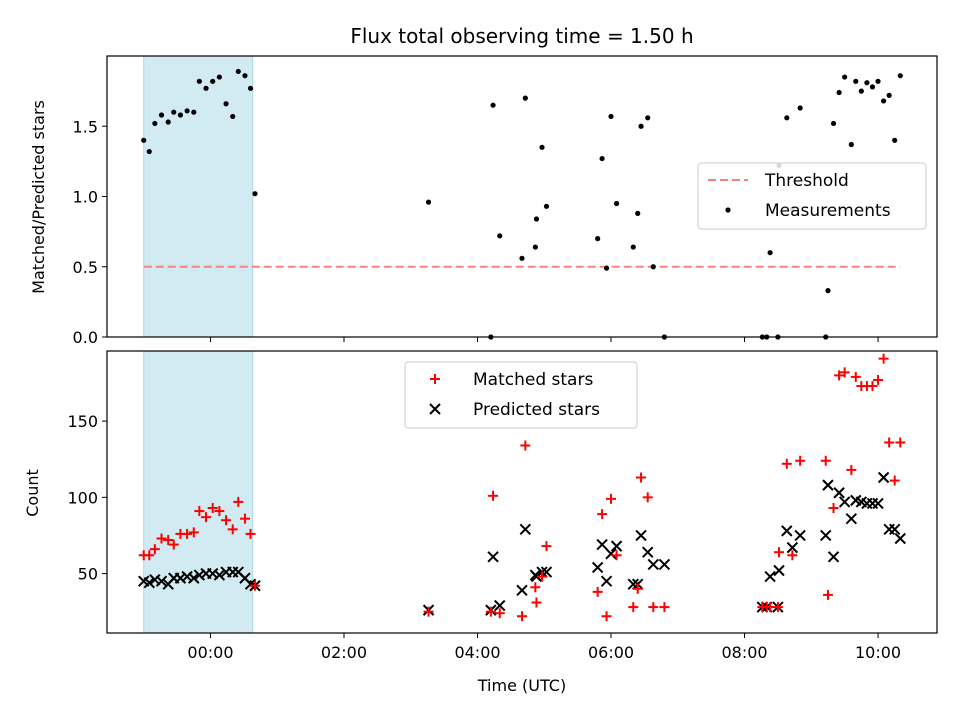 The image size is (960, 724). What do you see at coordinates (198, 492) in the screenshot?
I see `observing-window-shade` at bounding box center [198, 492].